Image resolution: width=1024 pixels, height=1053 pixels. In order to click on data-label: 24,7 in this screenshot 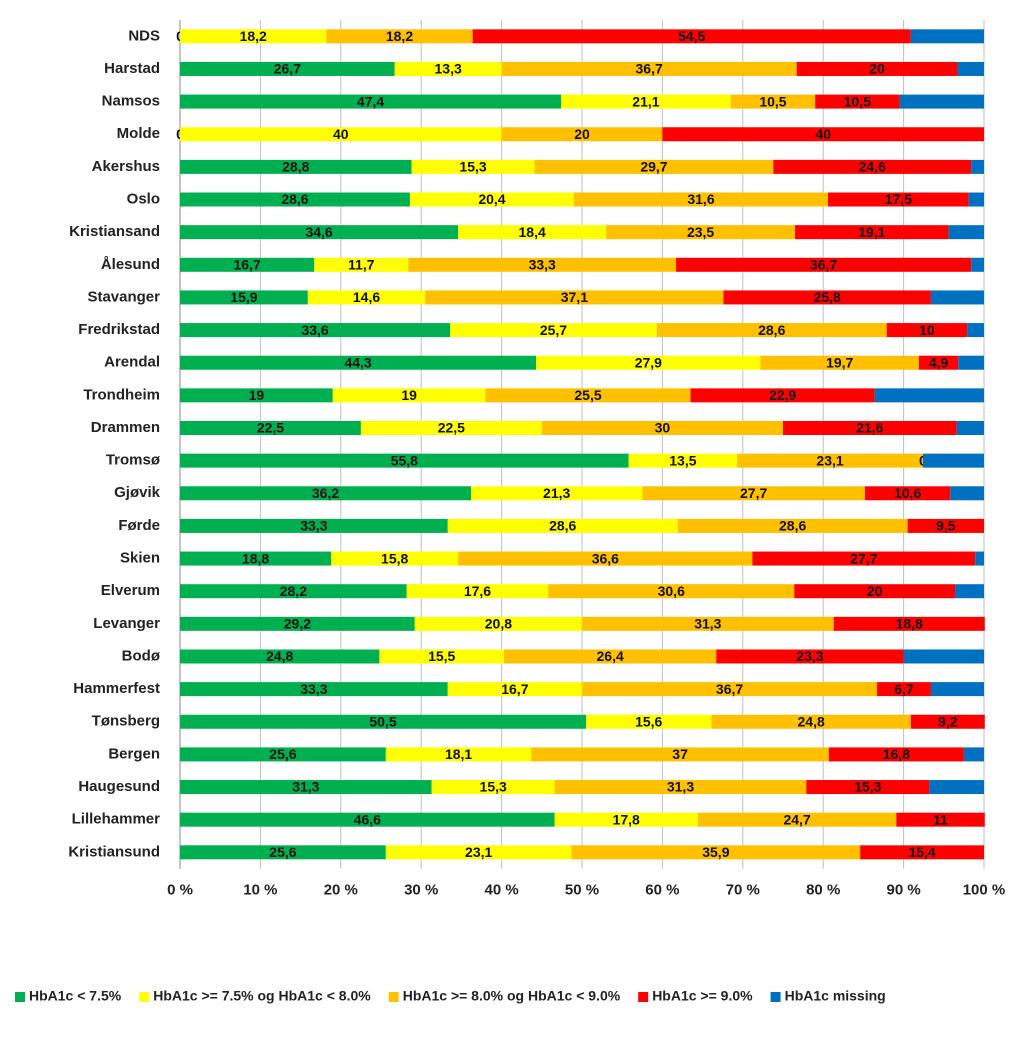, I will do `click(796, 819)`.